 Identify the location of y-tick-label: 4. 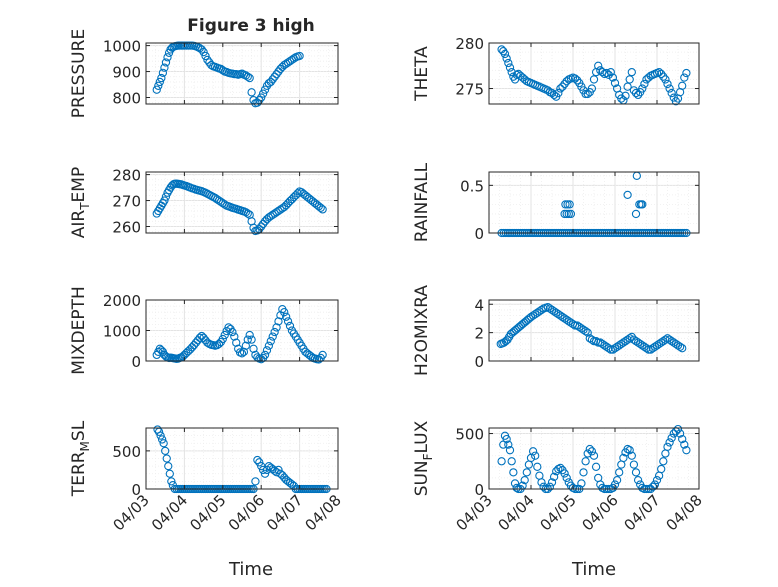
(479, 305).